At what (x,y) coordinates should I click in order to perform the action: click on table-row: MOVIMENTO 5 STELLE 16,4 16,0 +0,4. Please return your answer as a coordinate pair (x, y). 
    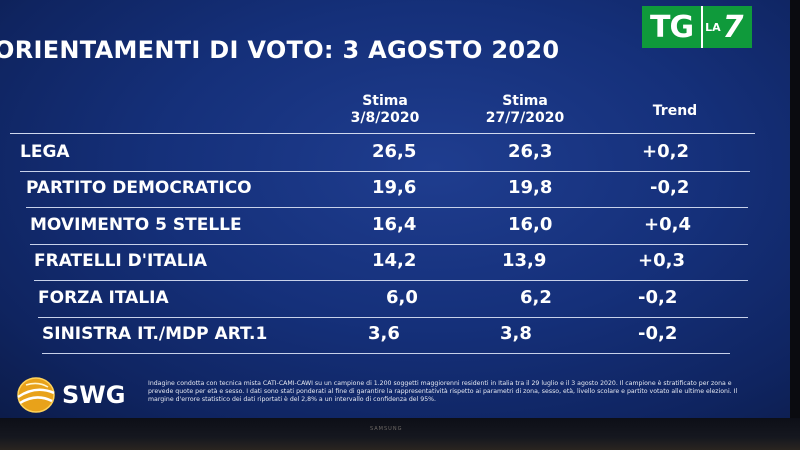
    Looking at the image, I should click on (389, 227).